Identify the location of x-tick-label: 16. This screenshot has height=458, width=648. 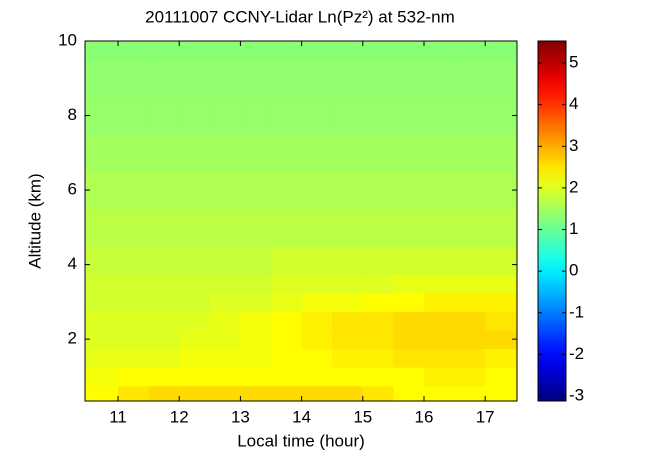
(424, 416).